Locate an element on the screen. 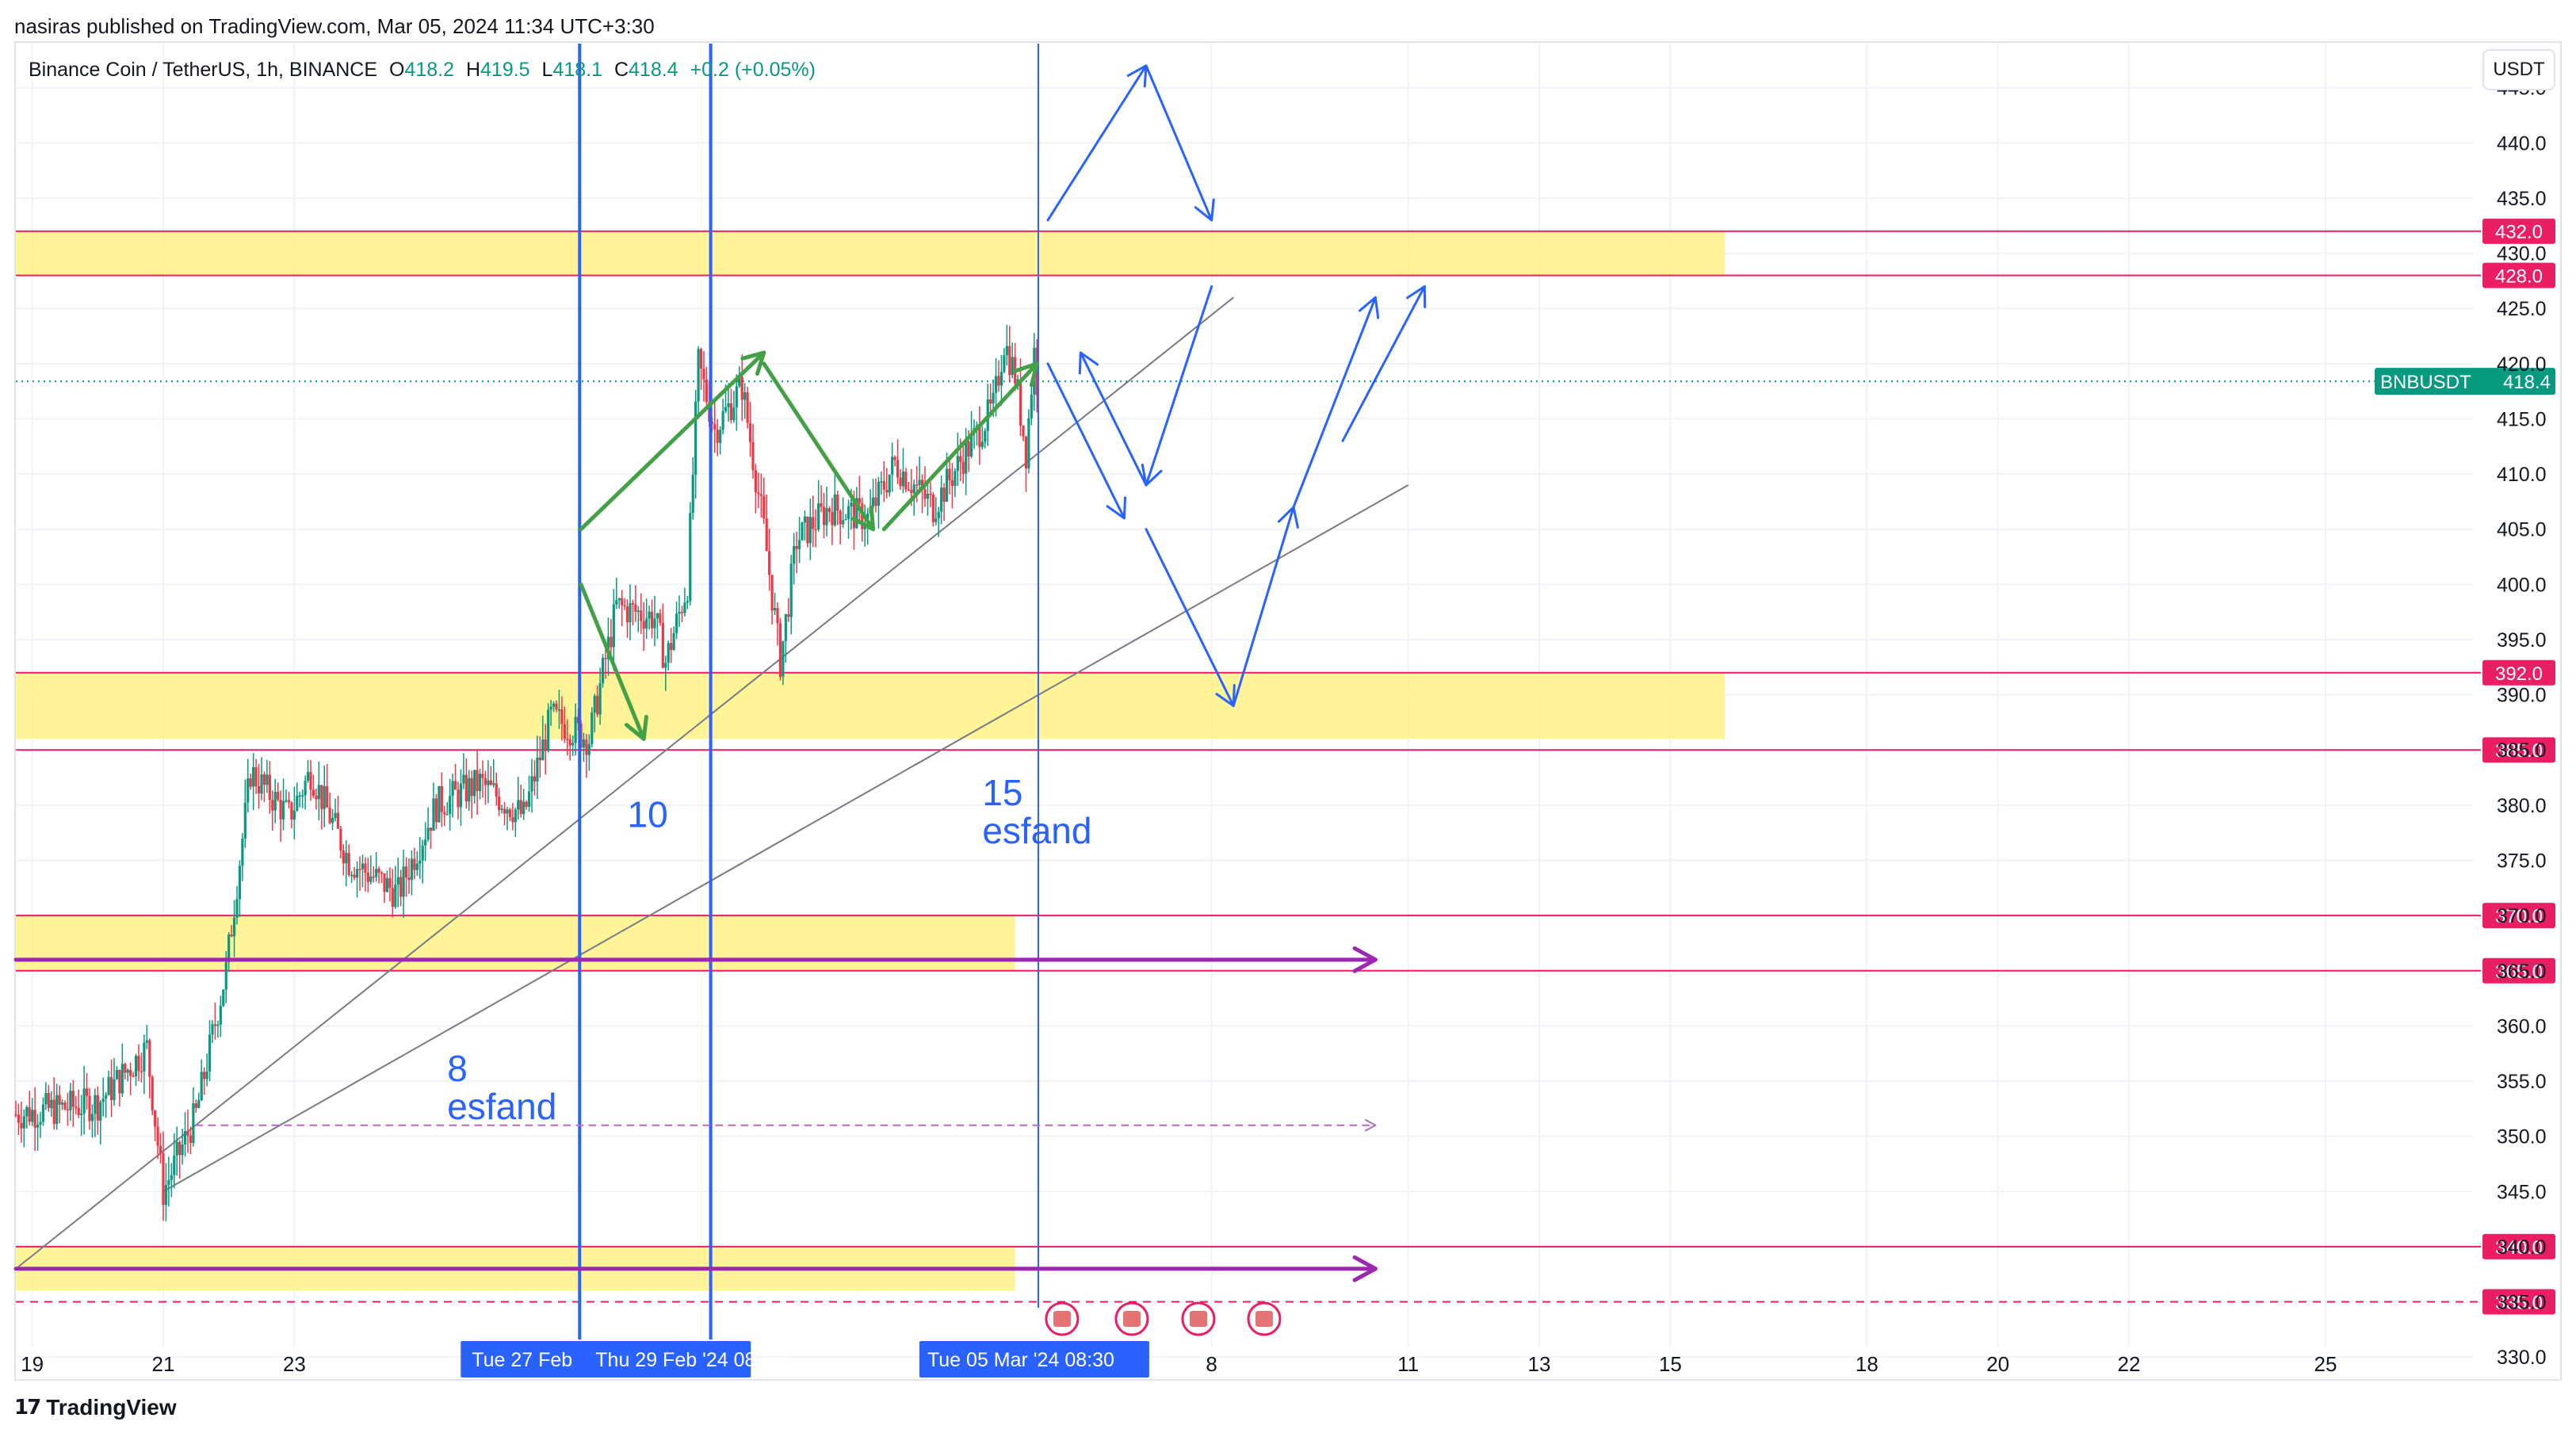 This screenshot has width=2576, height=1433. y-tick-label: 410.0 is located at coordinates (2522, 475).